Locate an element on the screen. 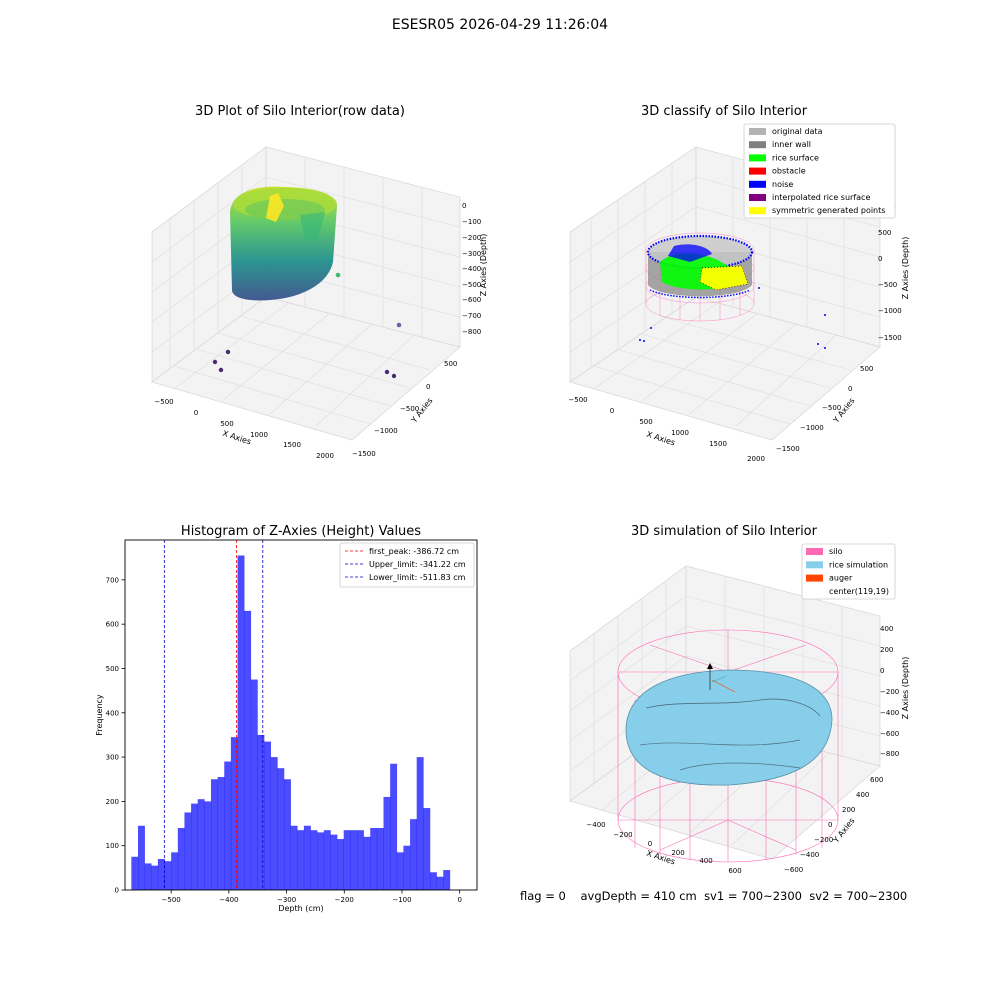 This screenshot has width=1000, height=1000. histogram-legend-label: first_peak: -386.72 cm is located at coordinates (414, 551).